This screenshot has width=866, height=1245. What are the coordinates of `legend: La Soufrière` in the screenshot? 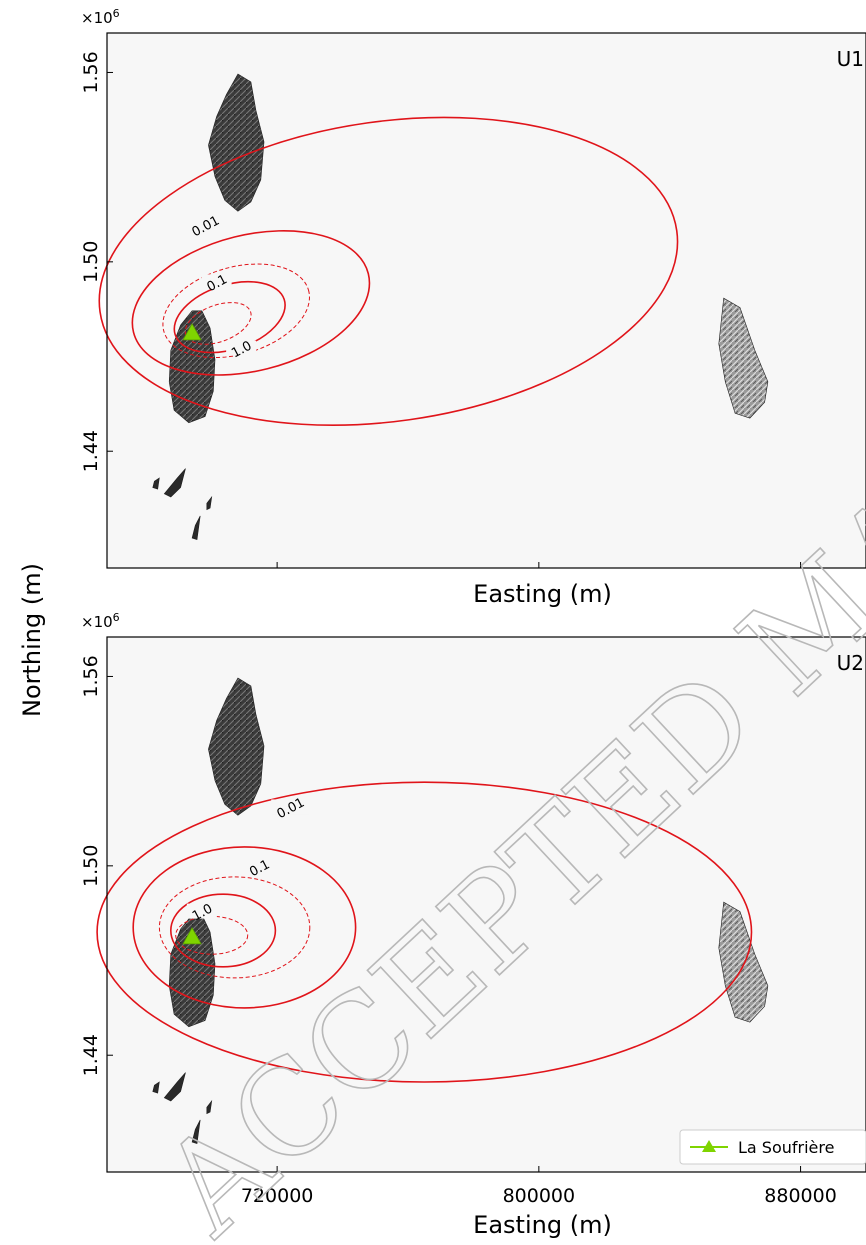 It's located at (772, 1147).